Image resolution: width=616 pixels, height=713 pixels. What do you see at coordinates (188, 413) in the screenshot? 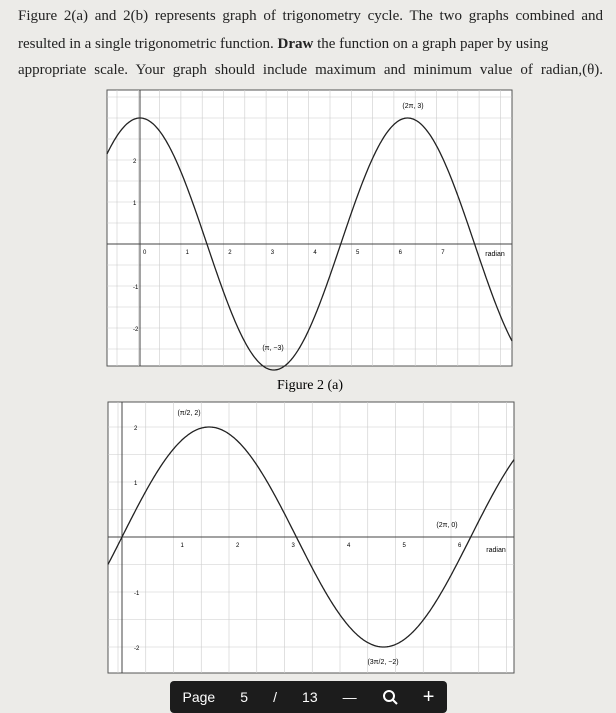
I see `annotation: (π/2, 2)` at bounding box center [188, 413].